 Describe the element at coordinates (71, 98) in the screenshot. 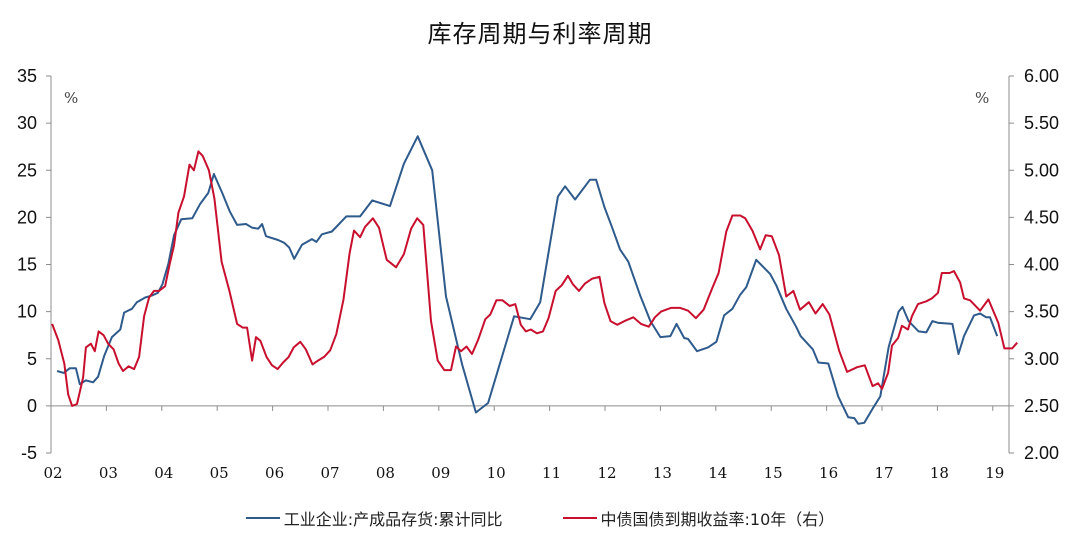

I see `left-axis-unit-label: %` at that location.